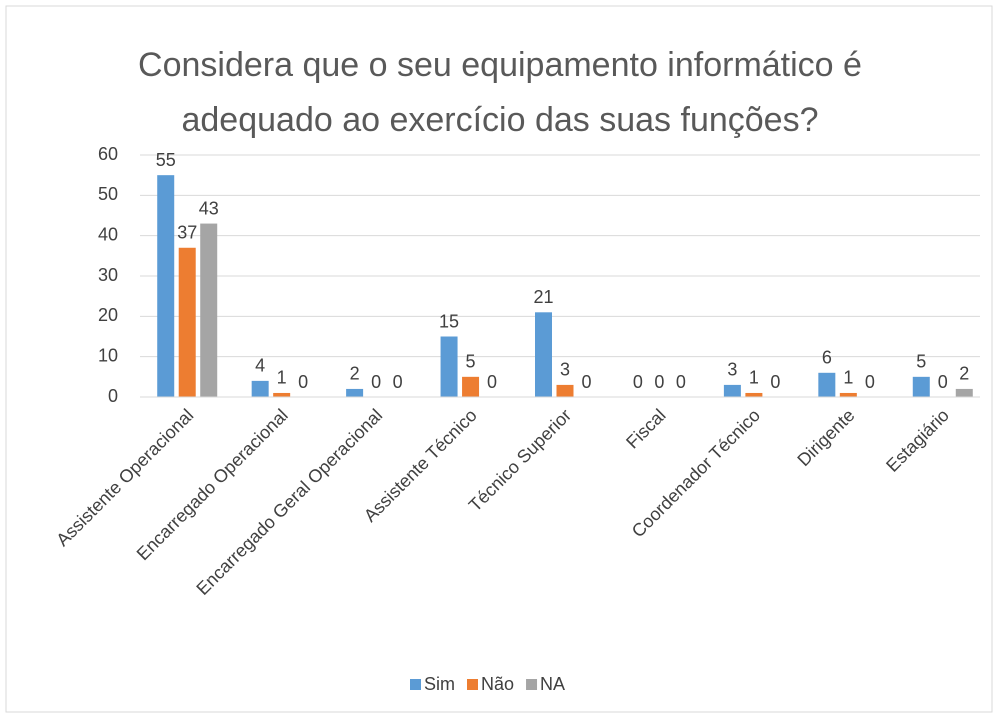 The height and width of the screenshot is (718, 999). Describe the element at coordinates (108, 154) in the screenshot. I see `y-tick-label: 60` at that location.